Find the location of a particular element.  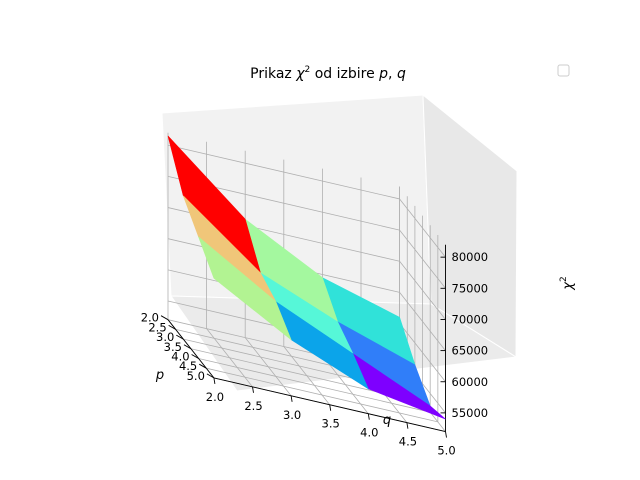

z-tick-label: 65000 is located at coordinates (470, 351).